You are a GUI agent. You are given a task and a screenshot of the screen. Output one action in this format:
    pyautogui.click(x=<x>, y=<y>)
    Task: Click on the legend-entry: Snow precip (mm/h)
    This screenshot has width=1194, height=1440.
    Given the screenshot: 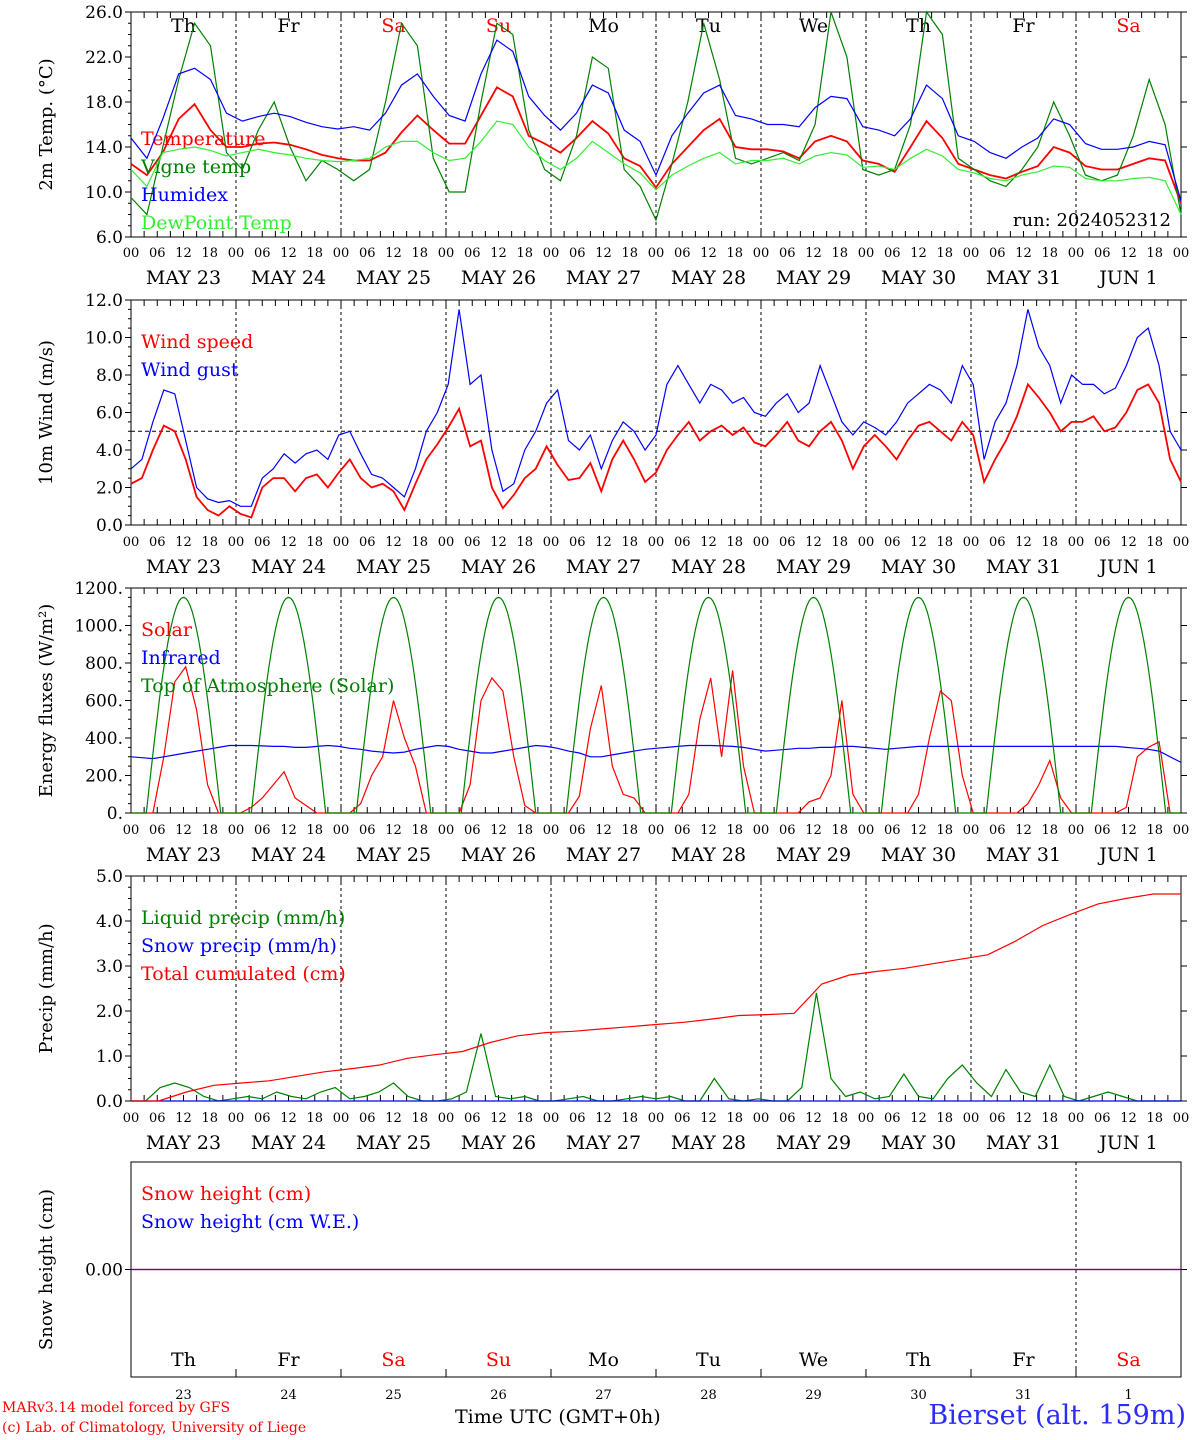 What is the action you would take?
    pyautogui.click(x=239, y=946)
    